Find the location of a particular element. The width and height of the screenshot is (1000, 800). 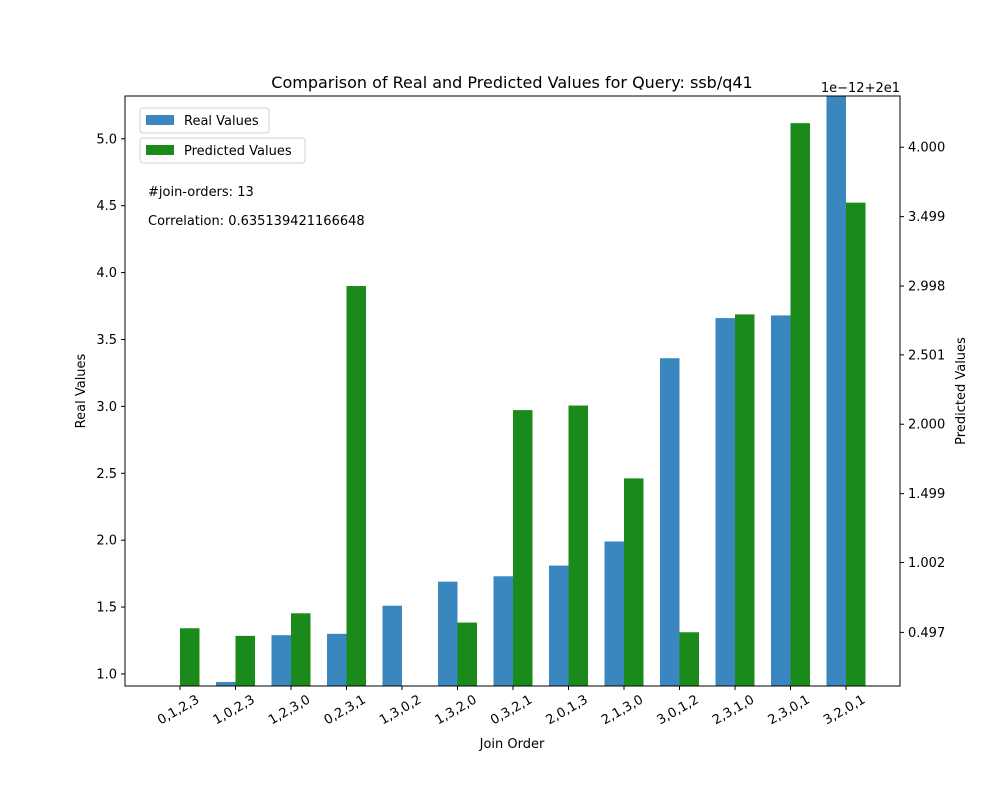

legend: Real Values Predicted Values is located at coordinates (222, 135).